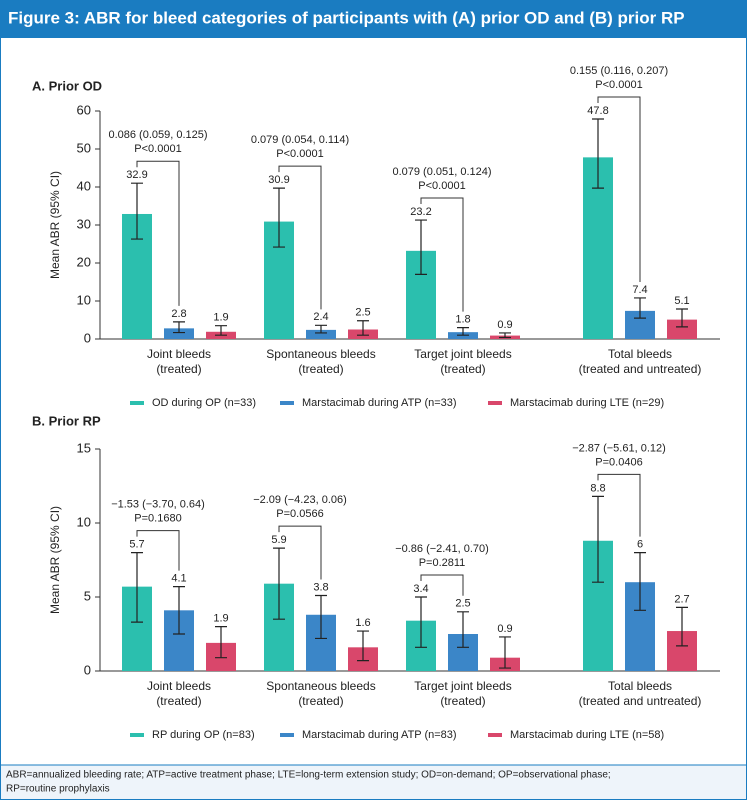 This screenshot has height=800, width=747. Describe the element at coordinates (84, 521) in the screenshot. I see `y-tick-label: 10` at that location.